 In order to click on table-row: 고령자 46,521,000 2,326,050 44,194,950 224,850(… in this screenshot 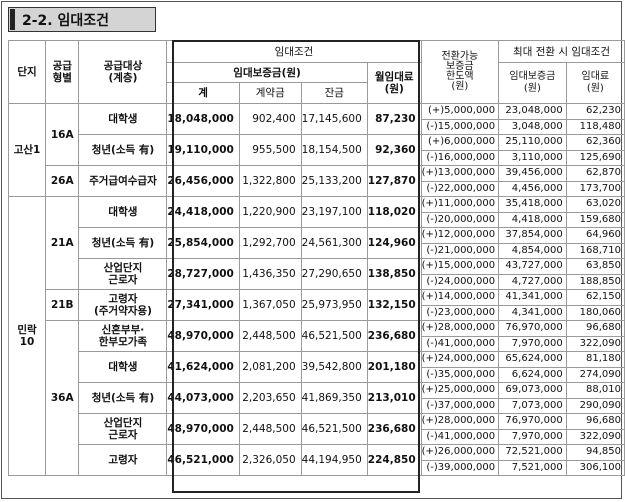, I will do `click(317, 460)`.